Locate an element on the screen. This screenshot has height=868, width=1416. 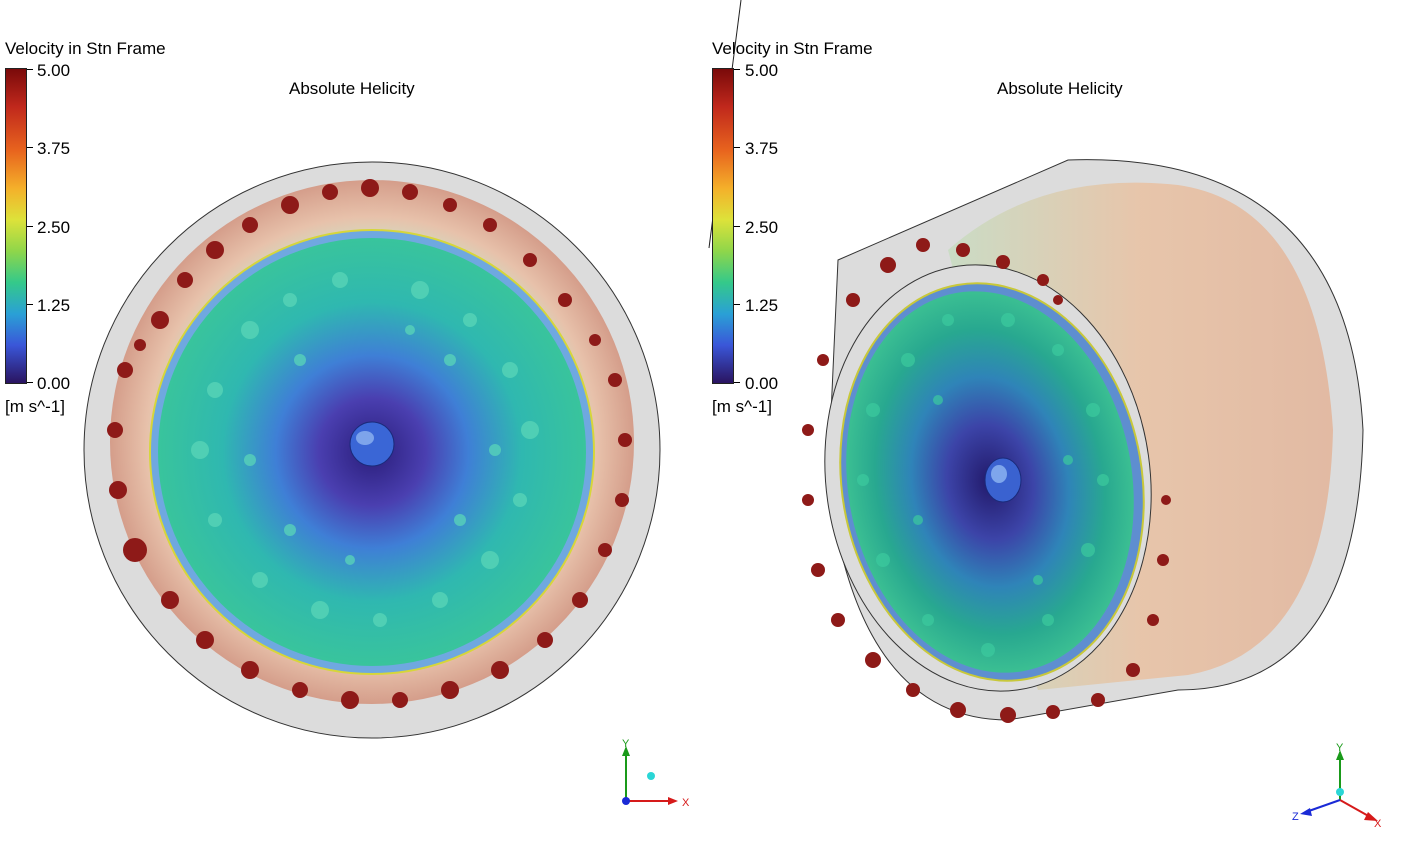
helicity-isosurface-blobs-right is located at coordinates (986, 480).